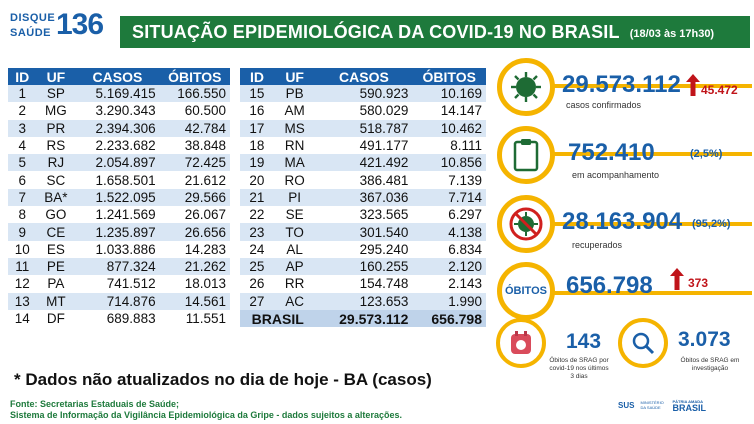  Describe the element at coordinates (688, 401) in the screenshot. I see `gov-slogan: PÁTRIA AMADA` at that location.